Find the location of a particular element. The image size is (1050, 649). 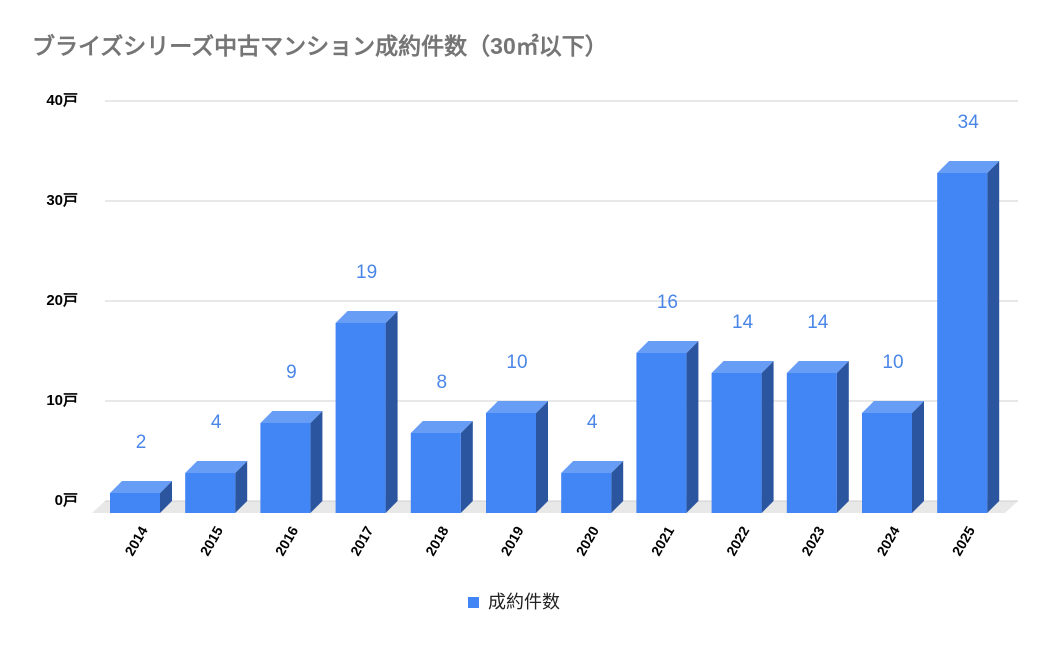

legend-swatch is located at coordinates (473, 602).